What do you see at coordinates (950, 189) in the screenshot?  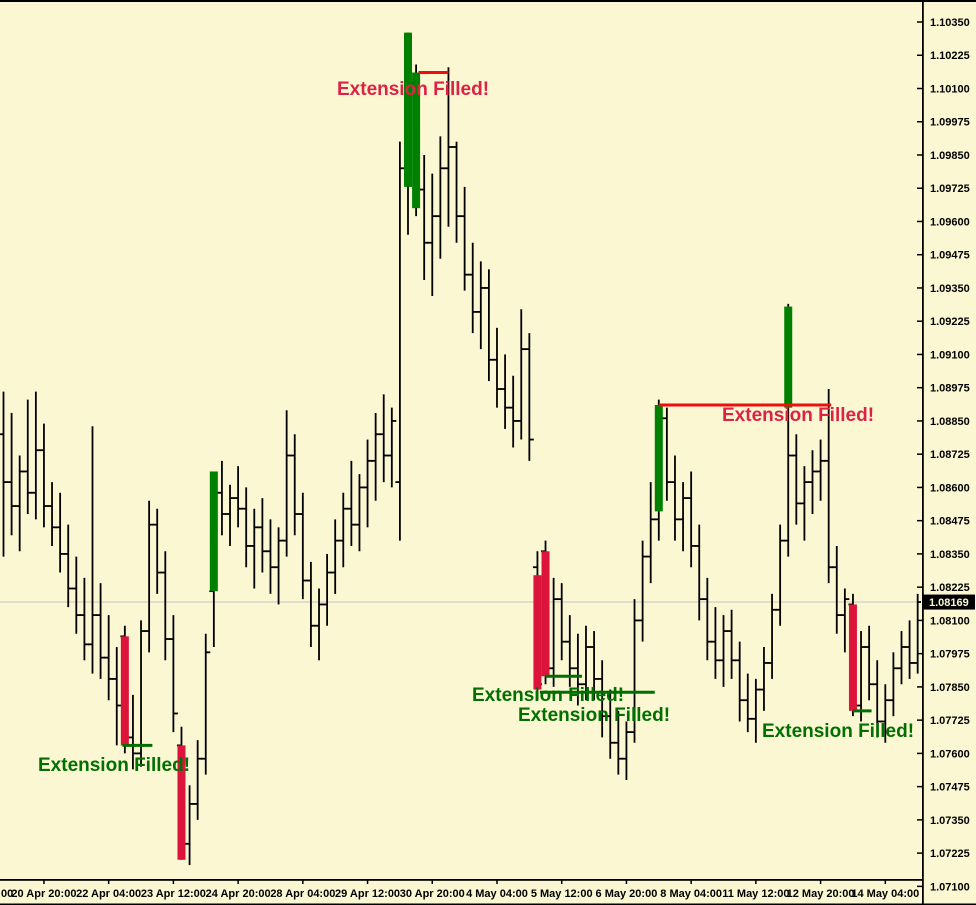 I see `price-axis-label: 1.09725` at bounding box center [950, 189].